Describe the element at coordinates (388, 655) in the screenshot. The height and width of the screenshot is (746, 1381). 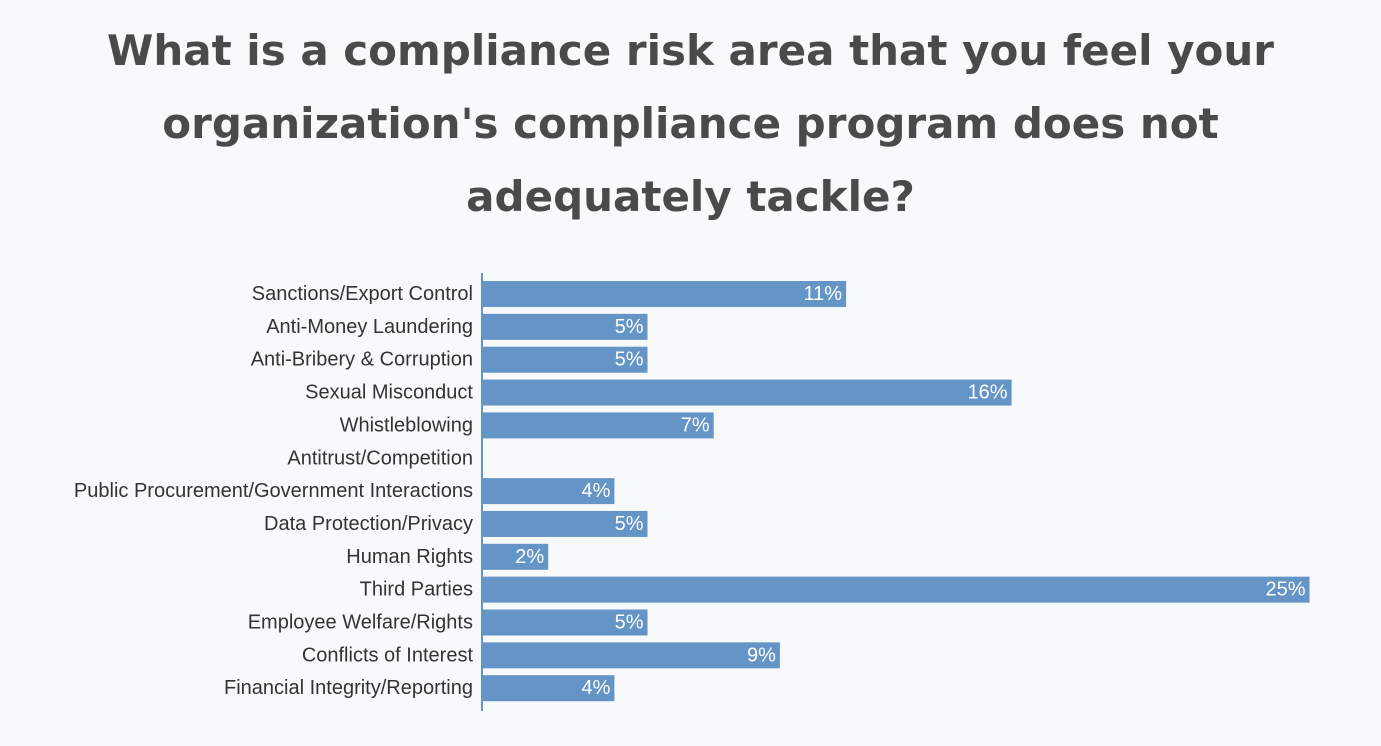
I see `category-label: Conflicts of Interest` at that location.